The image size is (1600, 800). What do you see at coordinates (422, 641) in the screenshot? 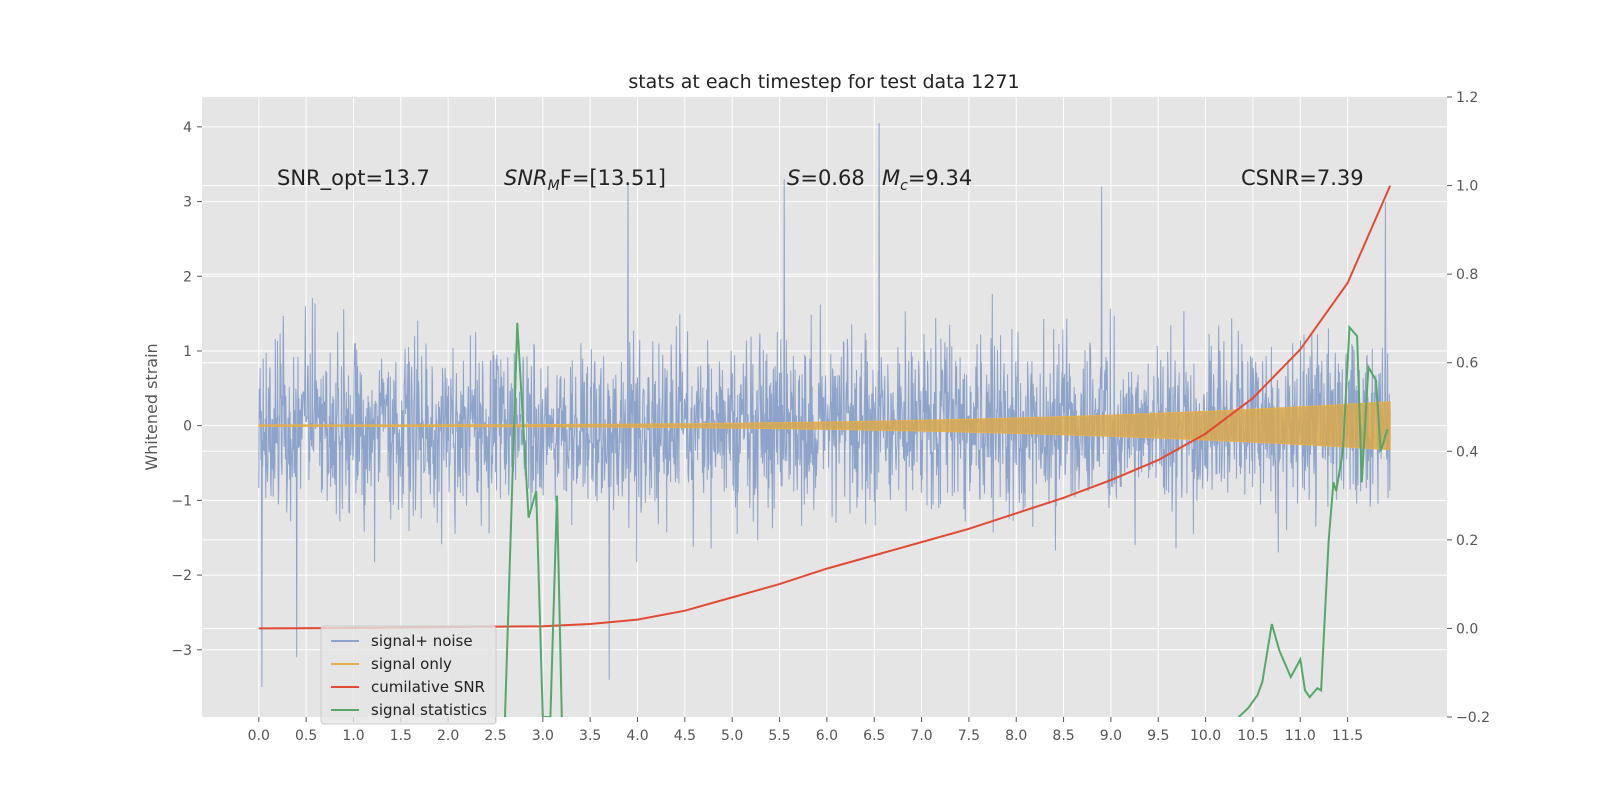
I see `legend-label-signal-noise: signal+ noise` at bounding box center [422, 641].